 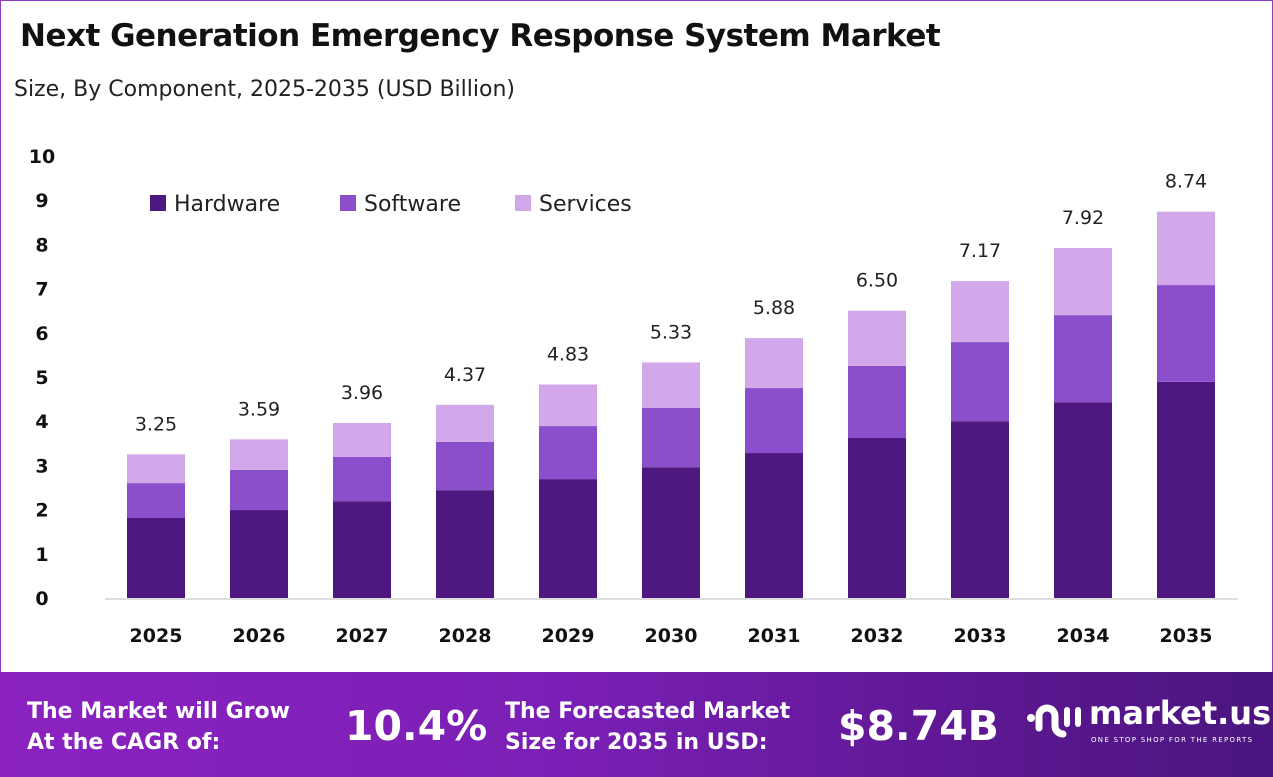 I want to click on total-data-label: 3.25, so click(x=156, y=424).